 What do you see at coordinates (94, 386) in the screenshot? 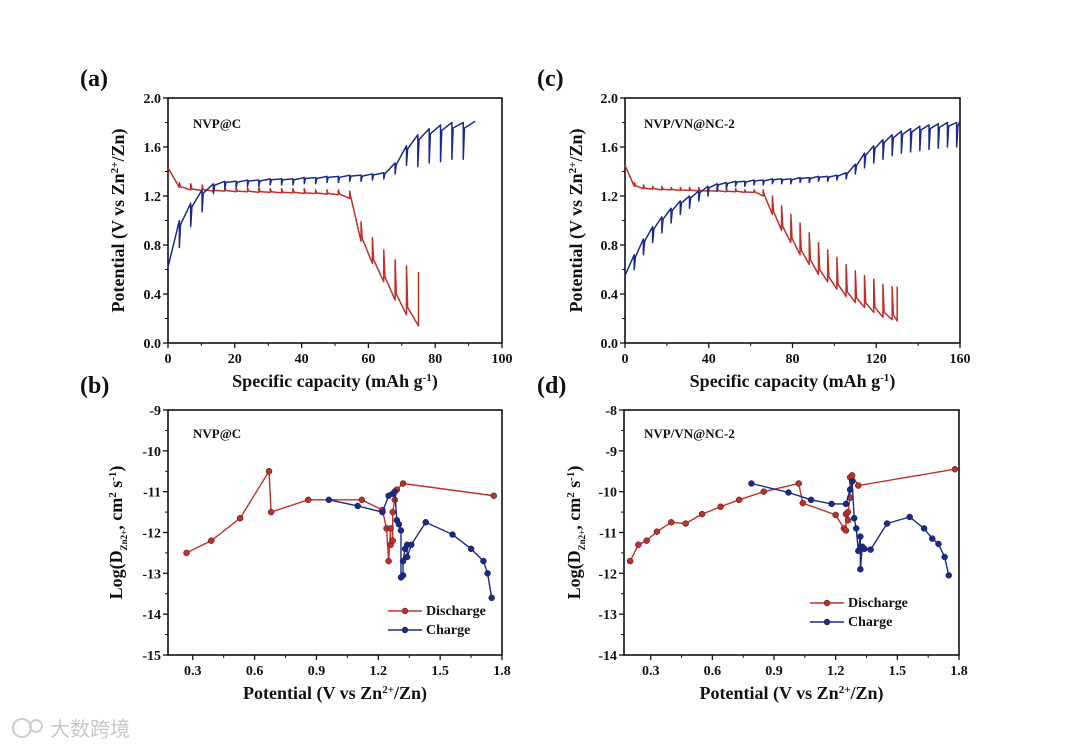
I see `panel-label: (b)` at bounding box center [94, 386].